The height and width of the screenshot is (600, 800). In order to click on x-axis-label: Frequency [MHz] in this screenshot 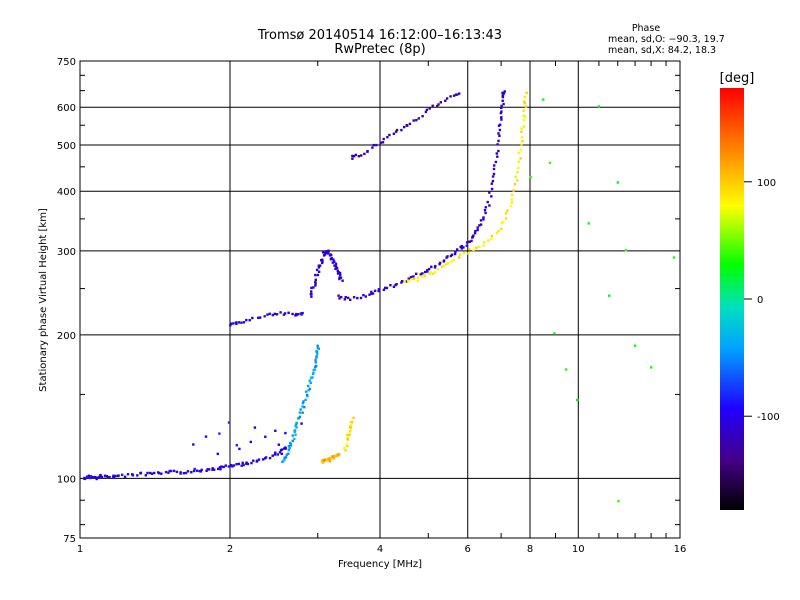, I will do `click(380, 564)`.